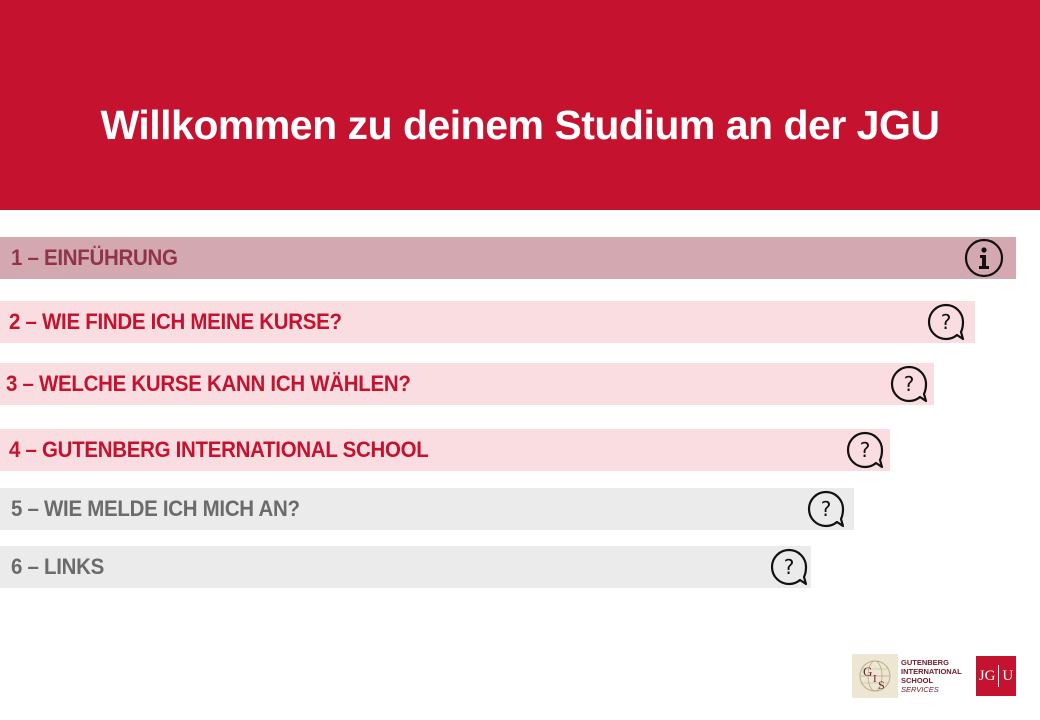 The width and height of the screenshot is (1040, 720). What do you see at coordinates (984, 258) in the screenshot?
I see `info-icon` at bounding box center [984, 258].